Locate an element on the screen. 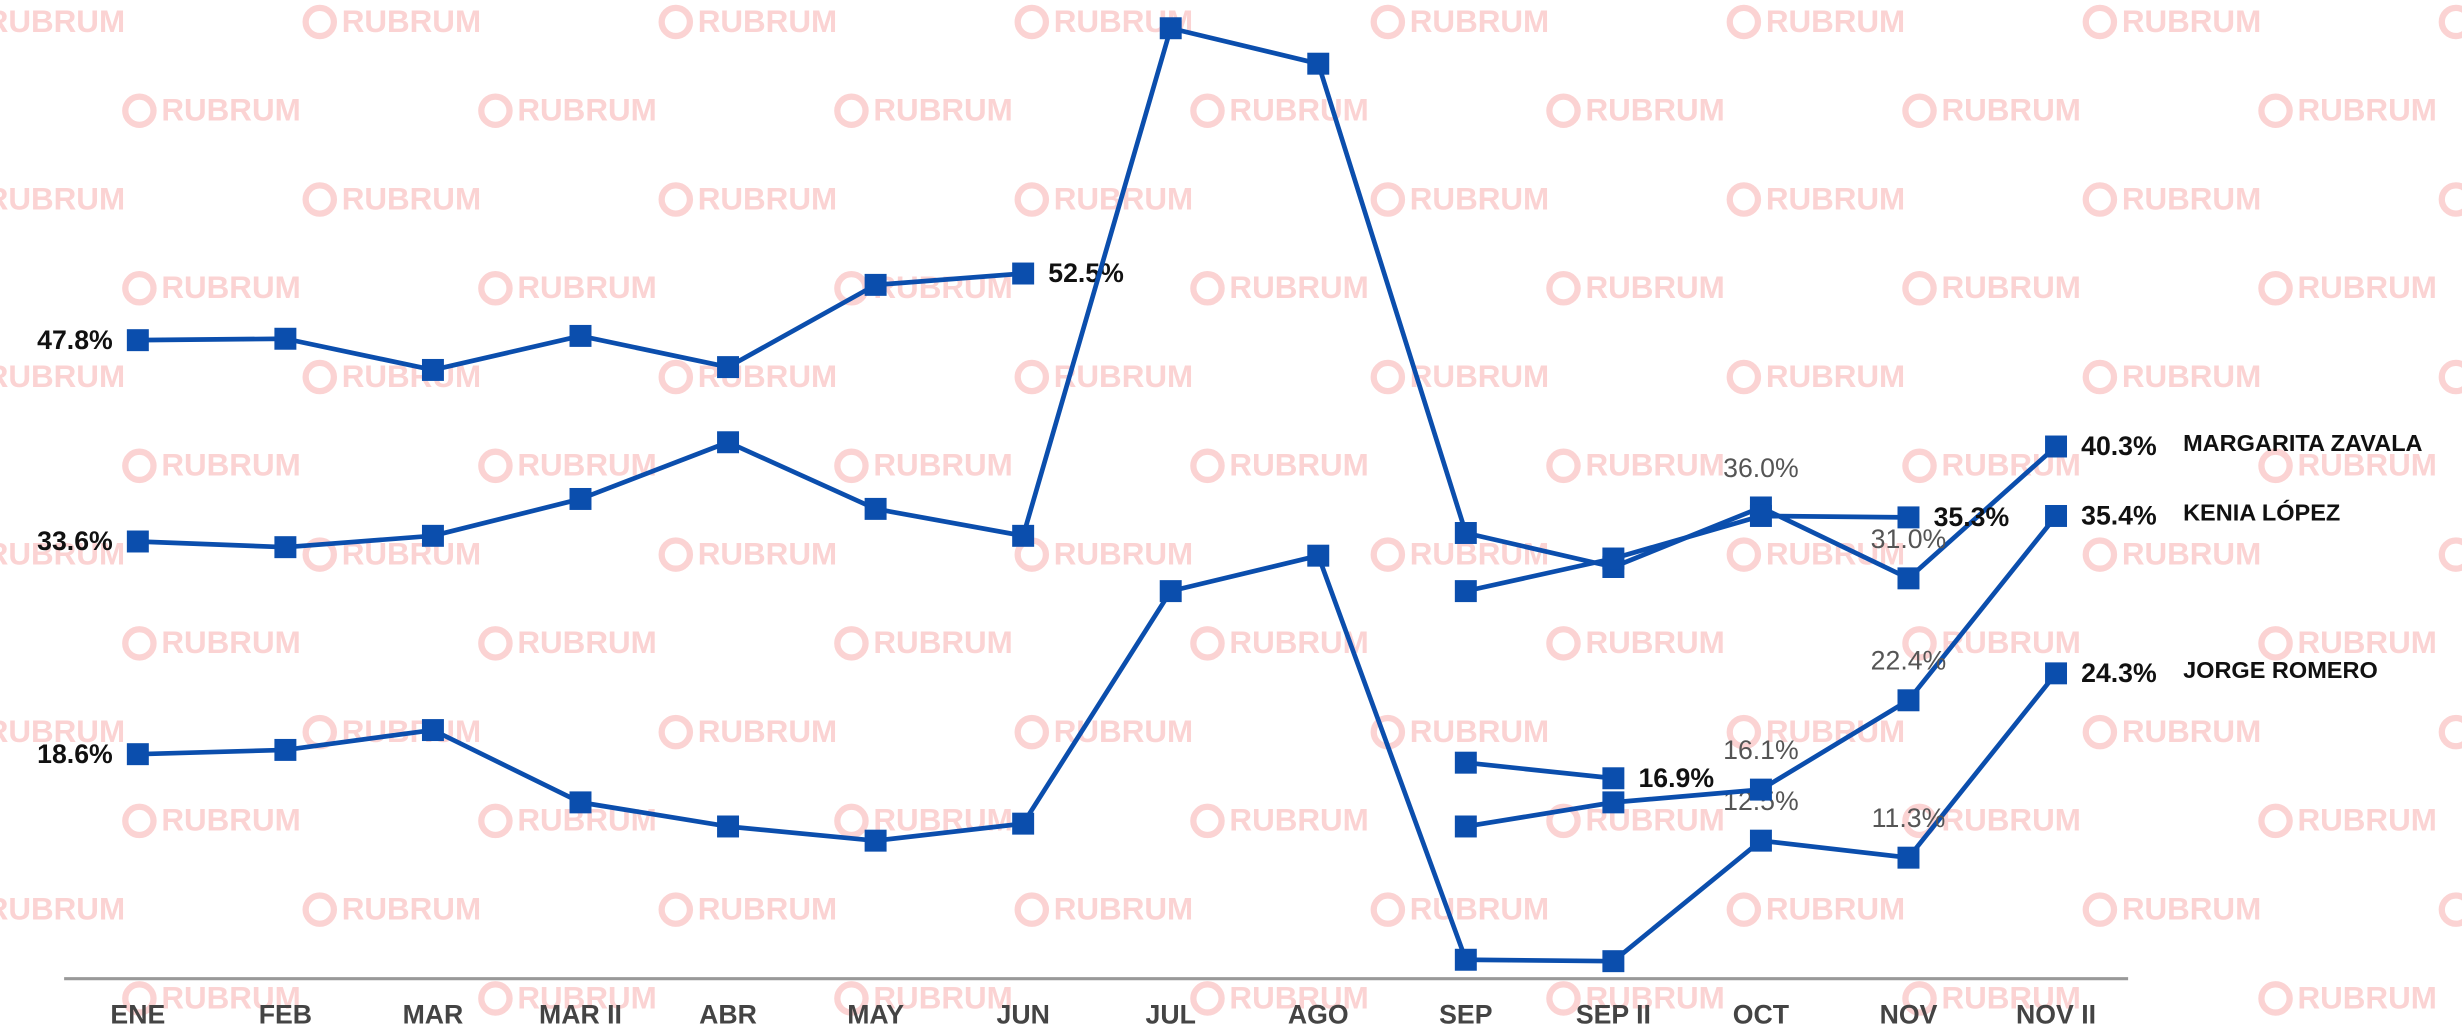 This screenshot has height=1032, width=2462. x-tick-label: OCT is located at coordinates (1761, 1014).